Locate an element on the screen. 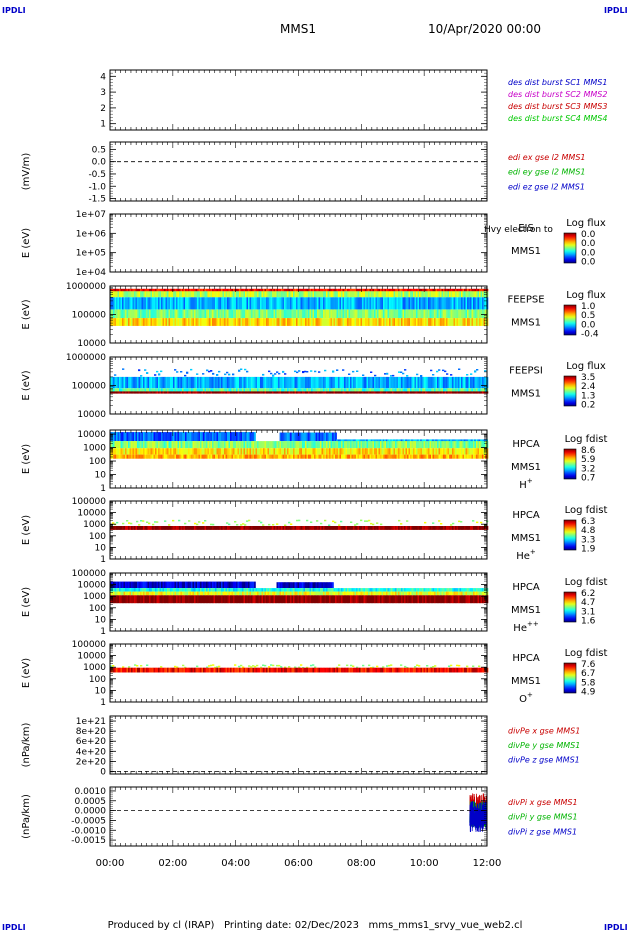 This screenshot has width=630, height=934. plot-title: MMS1 is located at coordinates (298, 29).